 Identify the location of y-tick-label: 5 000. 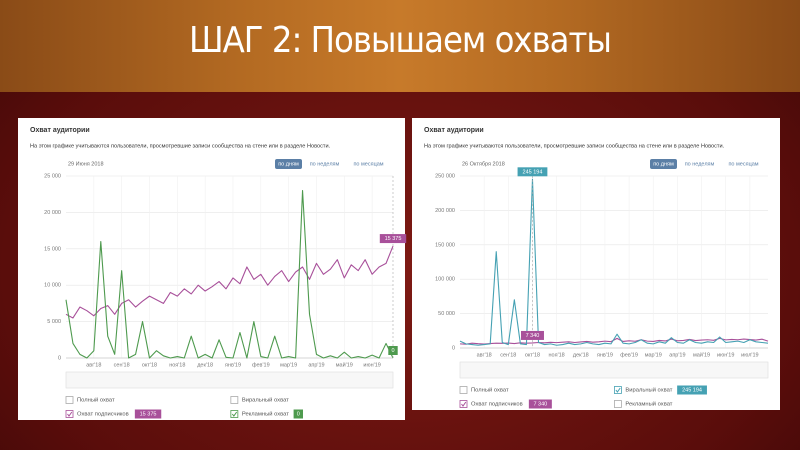
(54, 322).